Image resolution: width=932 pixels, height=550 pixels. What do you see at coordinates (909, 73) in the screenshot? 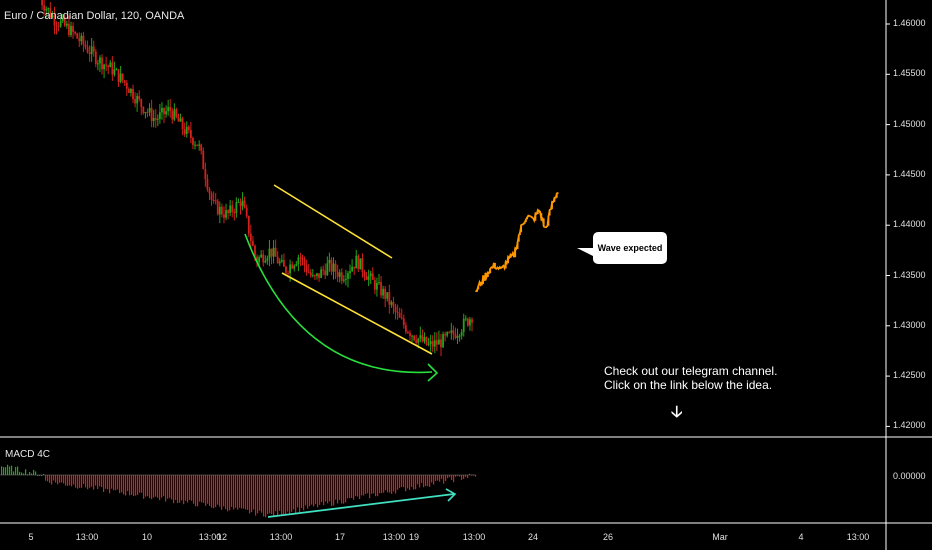
I see `y-tick-label: 1.45500` at bounding box center [909, 73].